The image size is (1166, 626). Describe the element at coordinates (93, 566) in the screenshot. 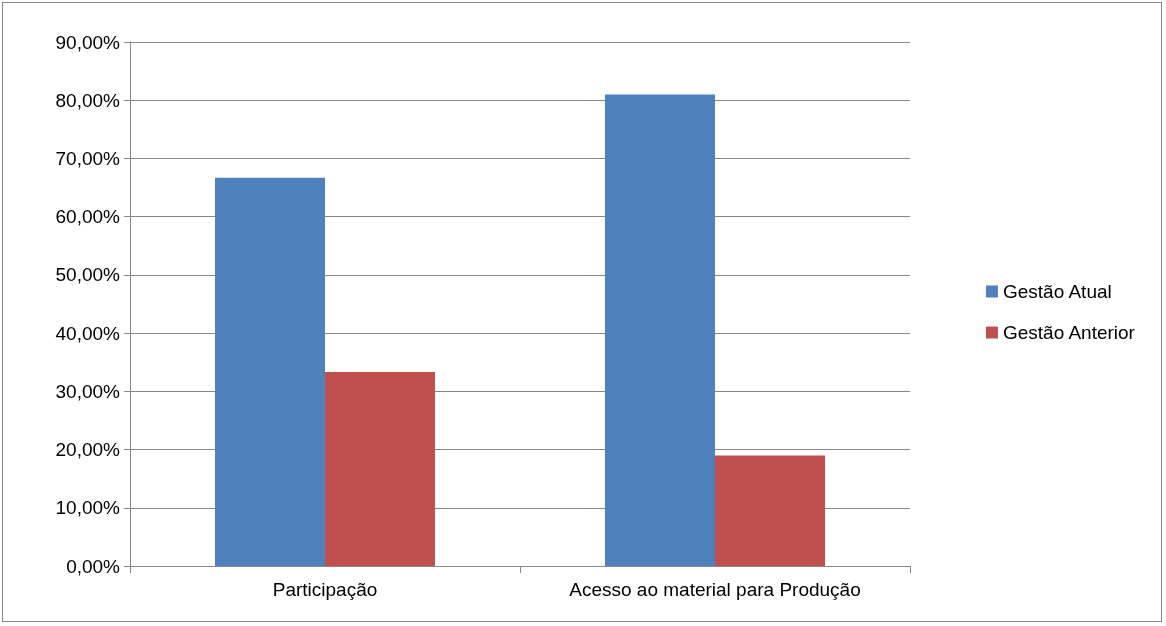

I see `y-tick-label: 0,00%` at that location.